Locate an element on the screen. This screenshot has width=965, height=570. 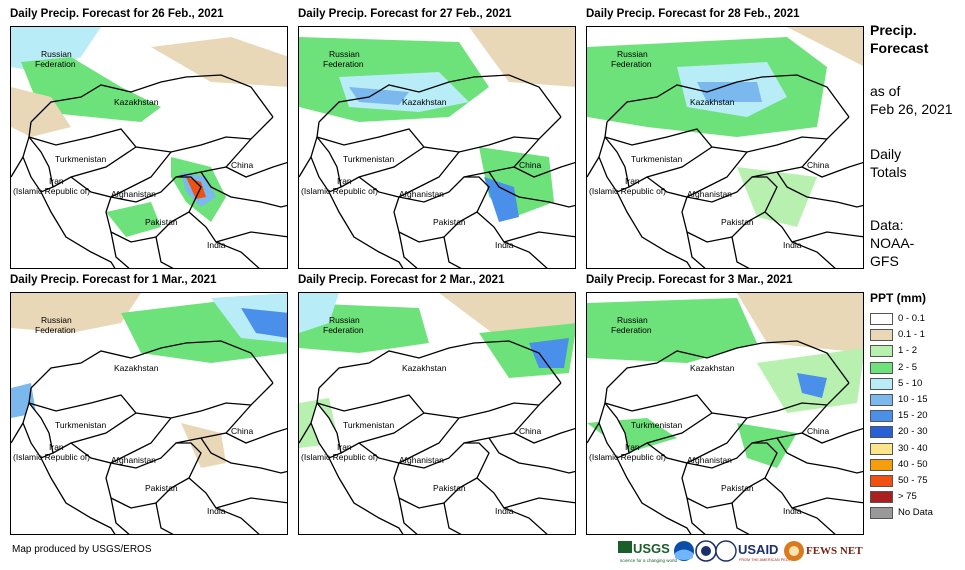
panel-title: Daily Precip. Forecast for 1 Mar., 2021 is located at coordinates (113, 280).